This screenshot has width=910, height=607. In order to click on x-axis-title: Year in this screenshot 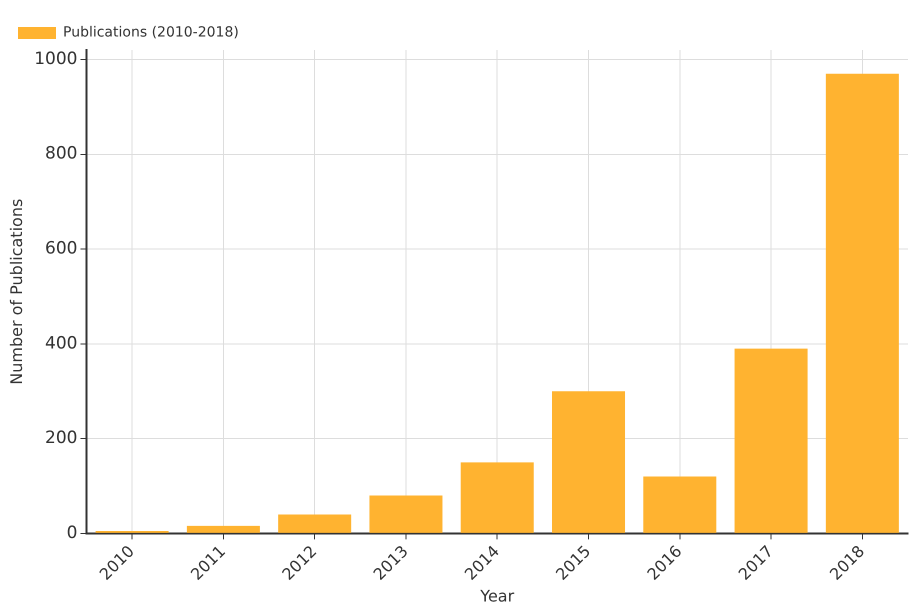, I will do `click(497, 596)`.